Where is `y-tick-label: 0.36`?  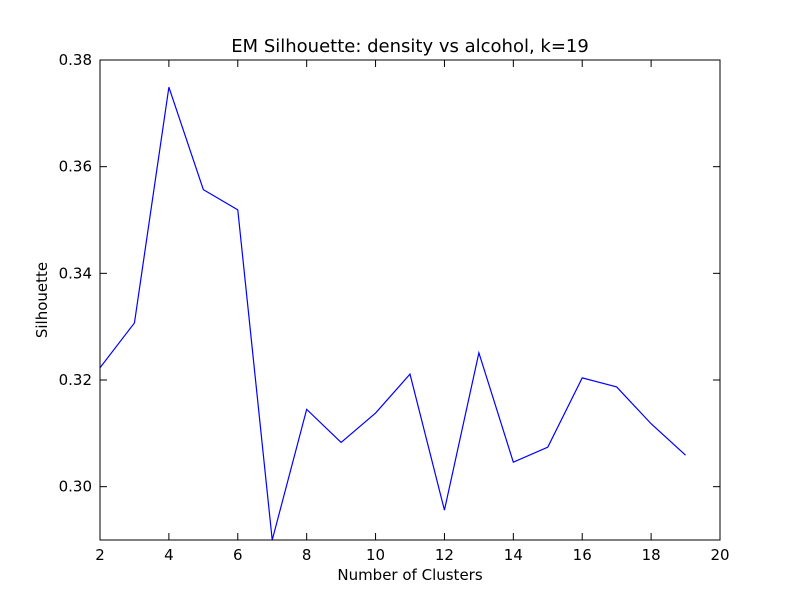 y-tick-label: 0.36 is located at coordinates (75, 167).